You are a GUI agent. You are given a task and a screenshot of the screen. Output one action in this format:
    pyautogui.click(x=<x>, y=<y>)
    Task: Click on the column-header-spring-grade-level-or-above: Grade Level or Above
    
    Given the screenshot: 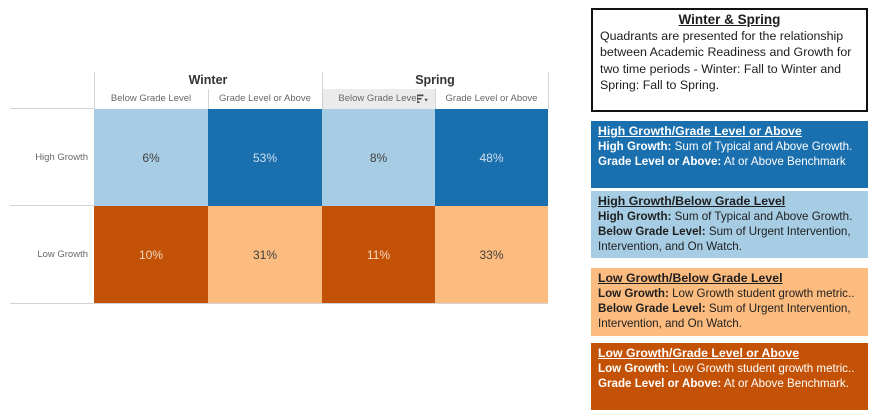 What is the action you would take?
    pyautogui.click(x=491, y=98)
    